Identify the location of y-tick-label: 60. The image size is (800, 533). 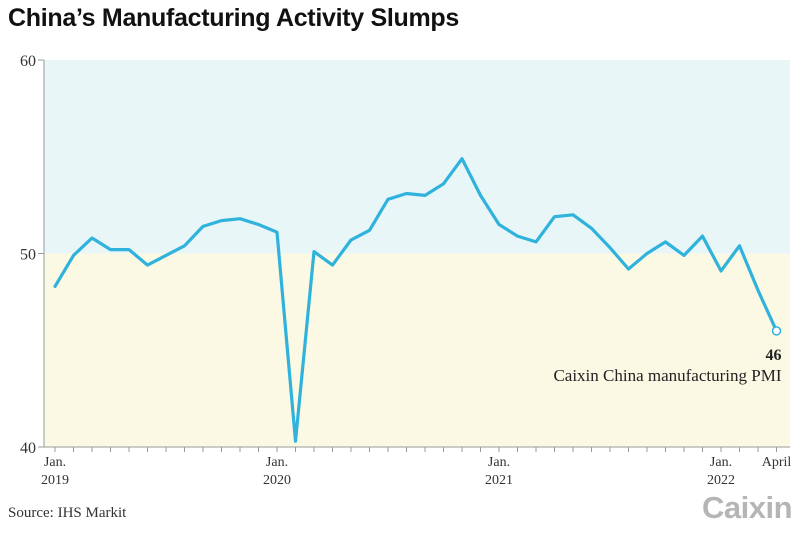
(28, 61).